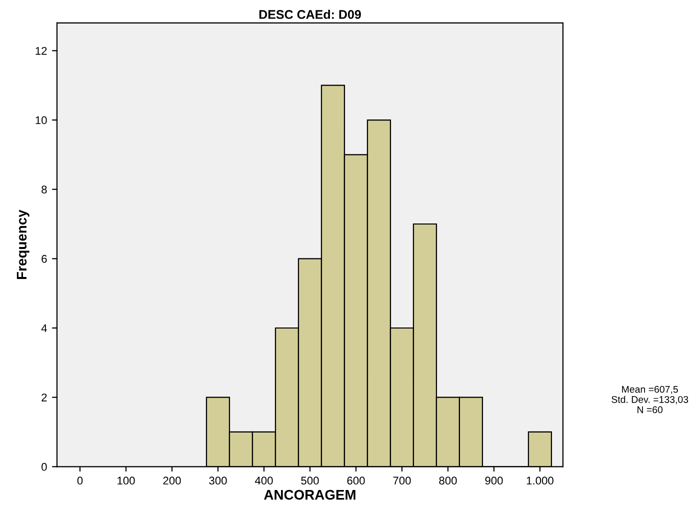  Describe the element at coordinates (310, 495) in the screenshot. I see `x-axis-title: ANCORAGEM` at that location.